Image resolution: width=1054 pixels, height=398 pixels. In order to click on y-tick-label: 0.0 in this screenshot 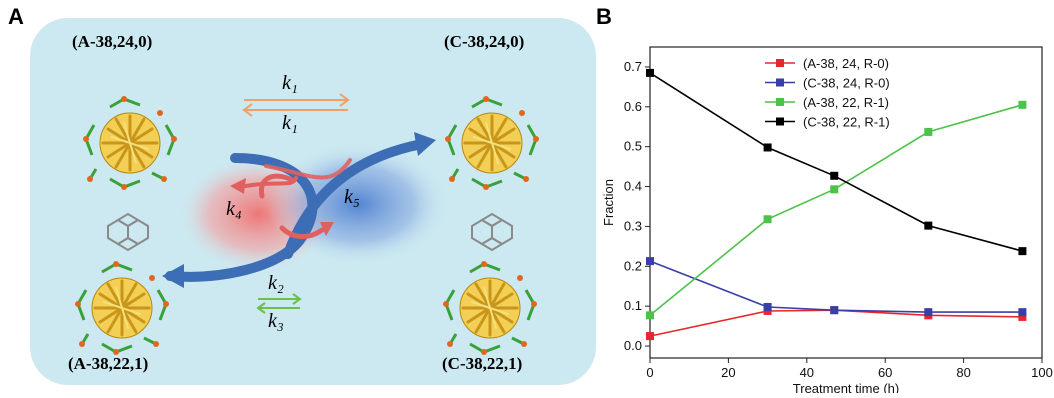, I will do `click(633, 345)`.